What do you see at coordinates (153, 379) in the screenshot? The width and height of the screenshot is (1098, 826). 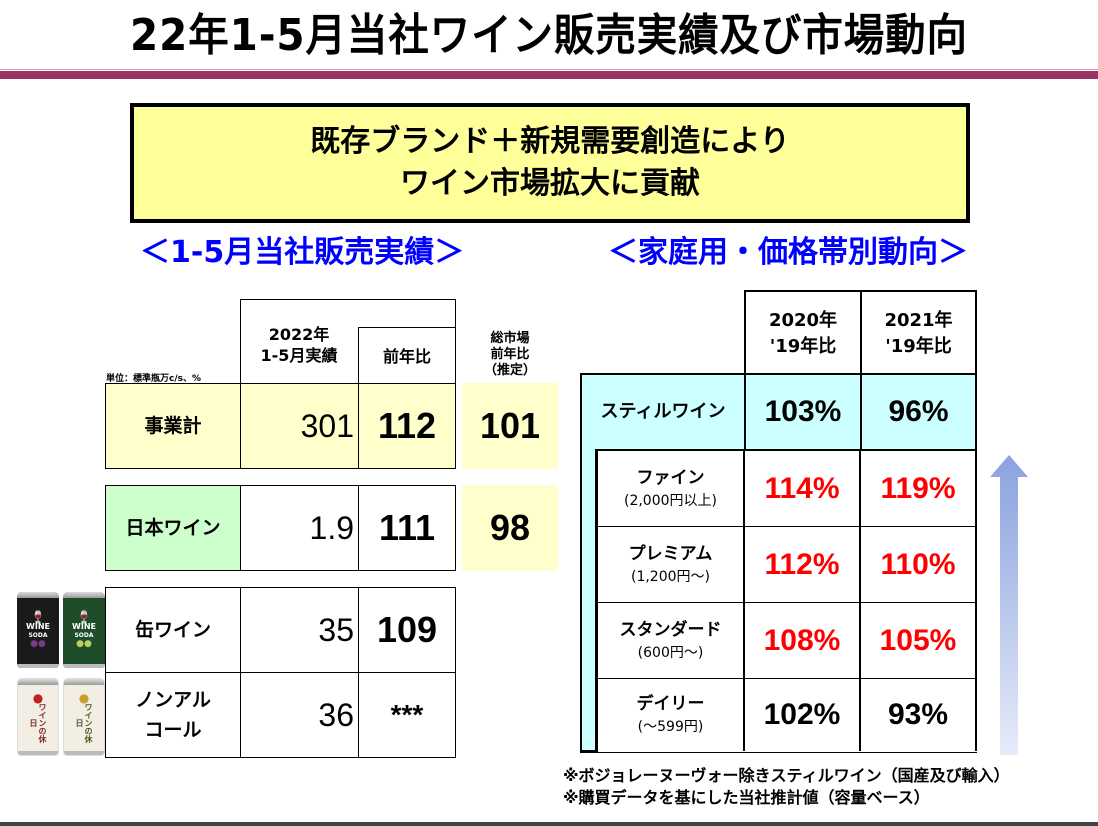 I see `unit-label: 単位：標準瓶万c/s、%` at bounding box center [153, 379].